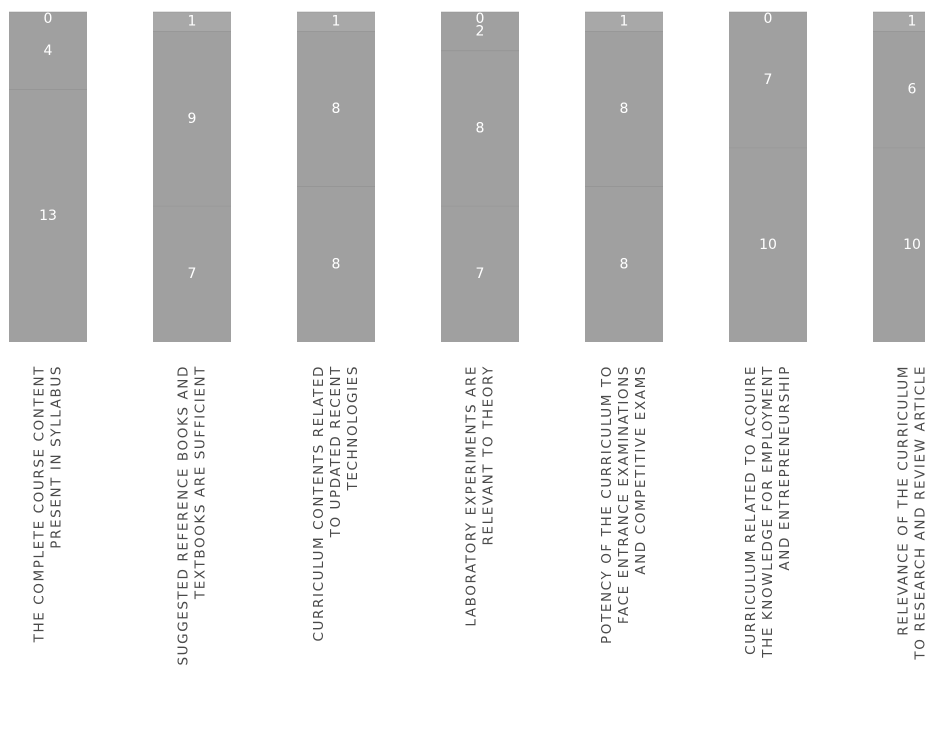 This screenshot has width=925, height=748. I want to click on category-label: POTENCY OF THE CURRICULUM TO, so click(607, 504).